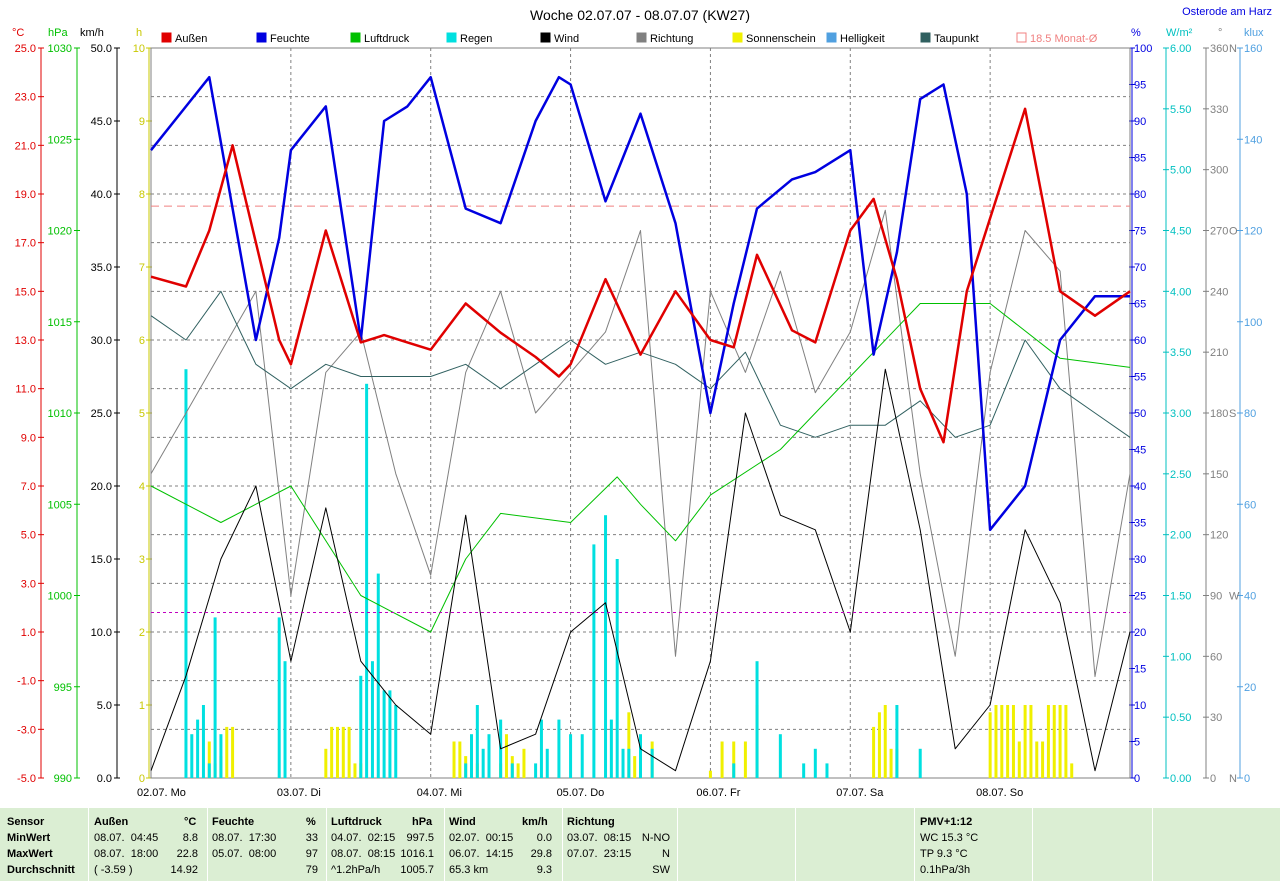 The width and height of the screenshot is (1280, 881). I want to click on direction-letter-label: N, so click(1233, 779).